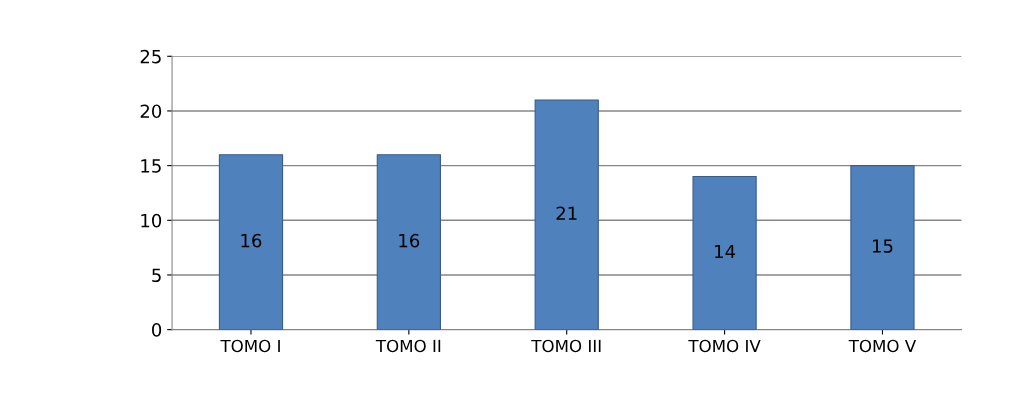 The width and height of the screenshot is (1012, 402). I want to click on x-tick-label: TOMO II, so click(408, 346).